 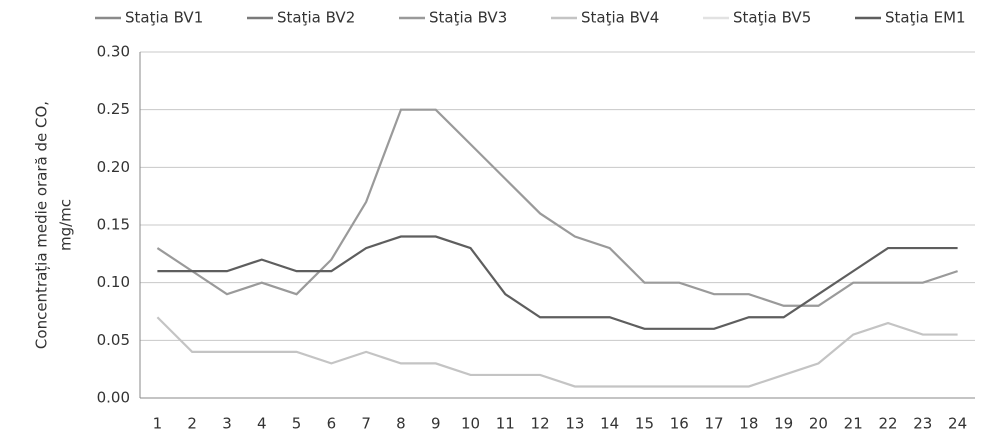 I want to click on x-tick-label: 23, so click(x=922, y=424).